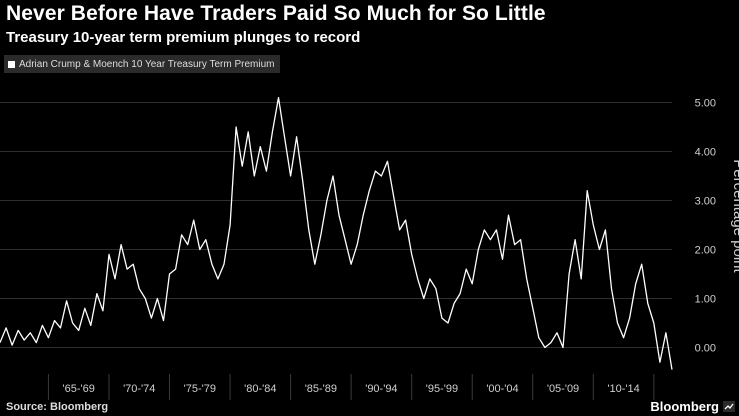 This screenshot has width=739, height=416. I want to click on x-tick-label: '70-'74, so click(139, 389).